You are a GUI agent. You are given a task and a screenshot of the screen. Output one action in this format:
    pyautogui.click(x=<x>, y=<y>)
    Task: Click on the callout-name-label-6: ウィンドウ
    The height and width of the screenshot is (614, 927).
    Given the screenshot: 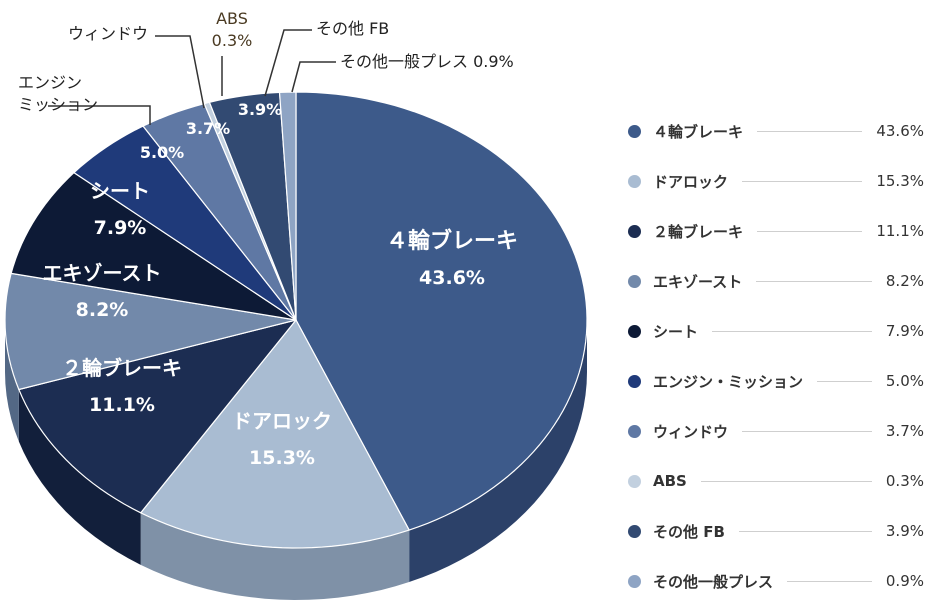 What is the action you would take?
    pyautogui.click(x=108, y=33)
    